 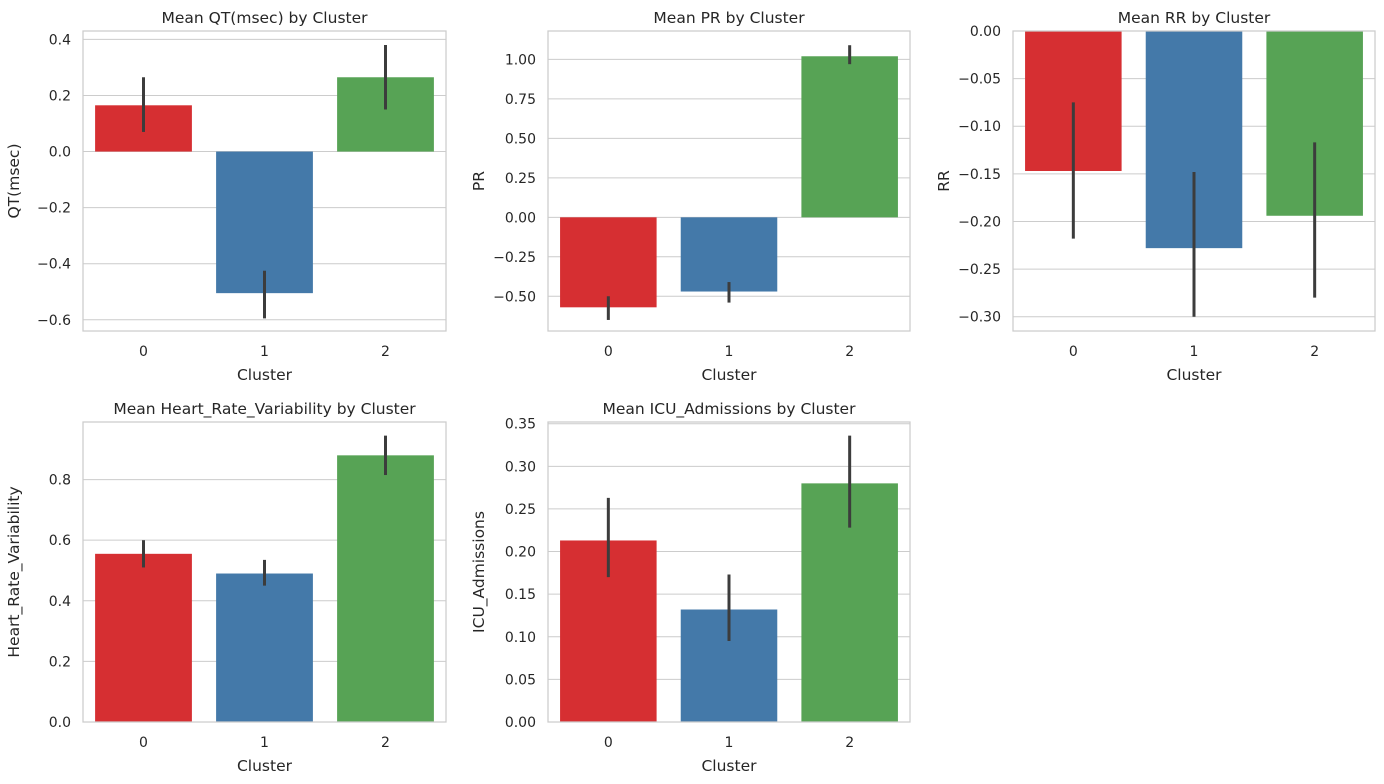 I want to click on y-tick-label: −0.6, so click(x=54, y=321).